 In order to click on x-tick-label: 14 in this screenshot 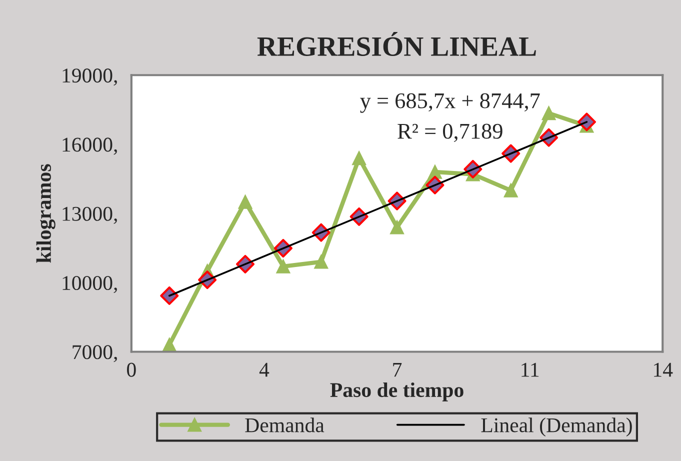, I will do `click(663, 369)`.